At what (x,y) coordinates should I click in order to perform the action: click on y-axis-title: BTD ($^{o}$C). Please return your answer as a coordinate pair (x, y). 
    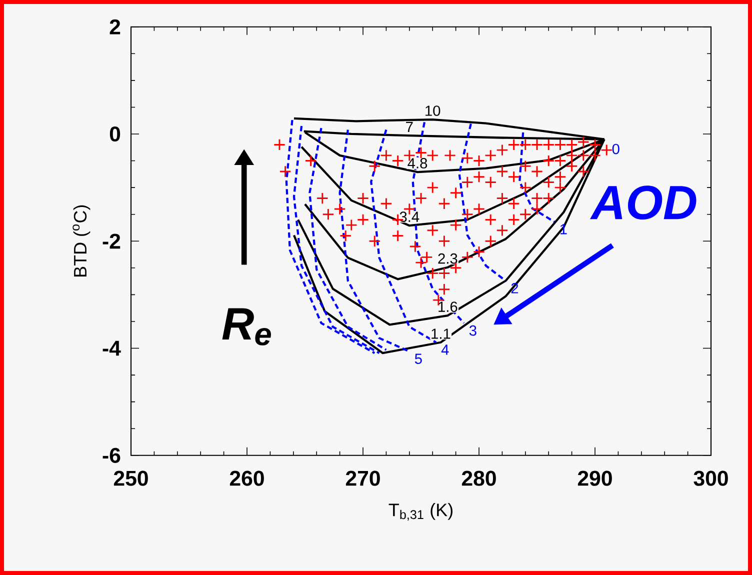
    Looking at the image, I should click on (81, 240).